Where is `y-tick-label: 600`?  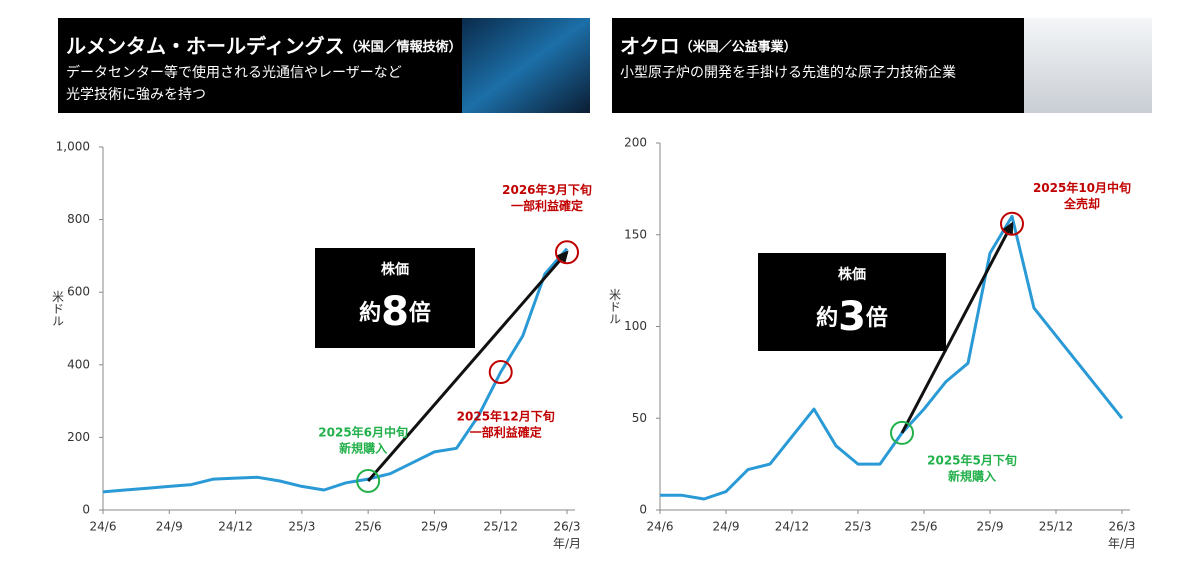
y-tick-label: 600 is located at coordinates (78, 292).